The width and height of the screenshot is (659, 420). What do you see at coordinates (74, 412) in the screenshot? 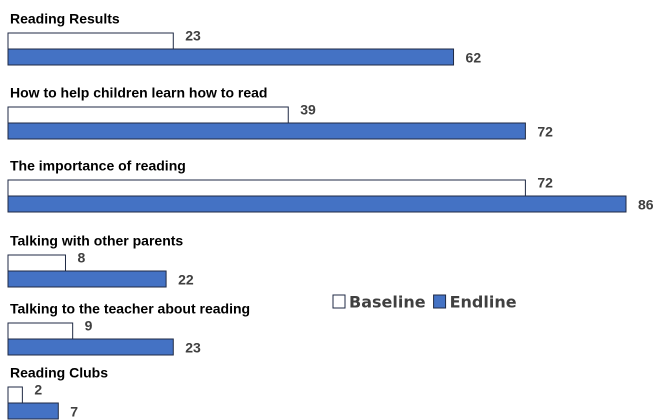
I see `value-label: 7` at bounding box center [74, 412].